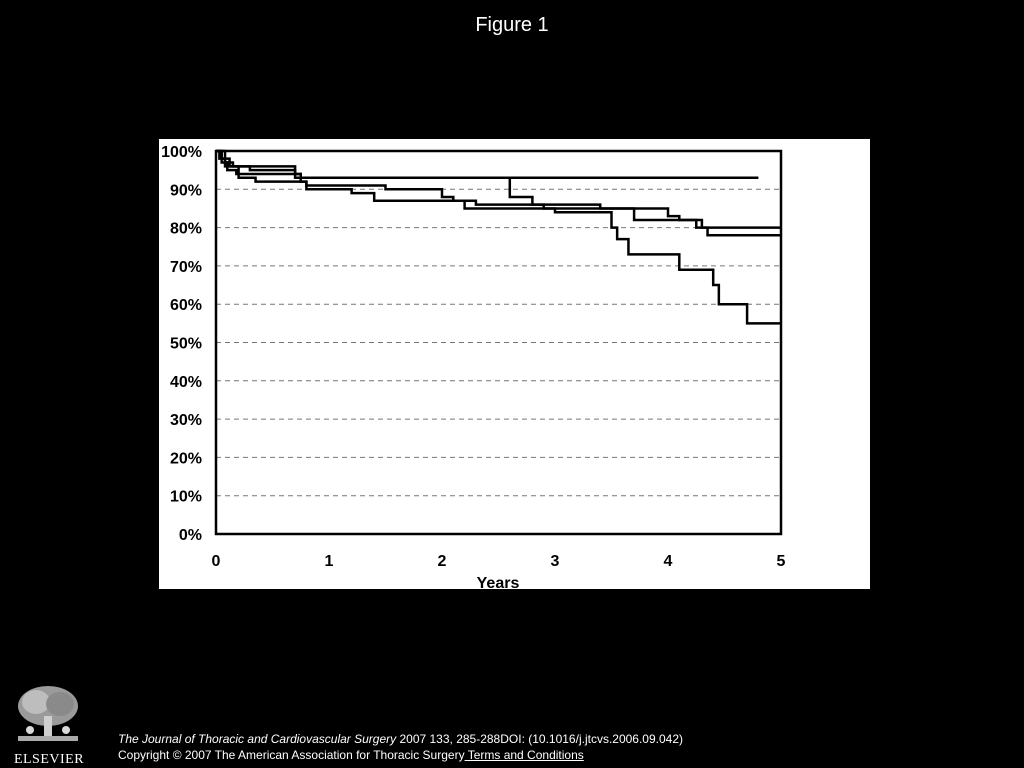  Describe the element at coordinates (186, 420) in the screenshot. I see `y-tick-label: 30%` at that location.